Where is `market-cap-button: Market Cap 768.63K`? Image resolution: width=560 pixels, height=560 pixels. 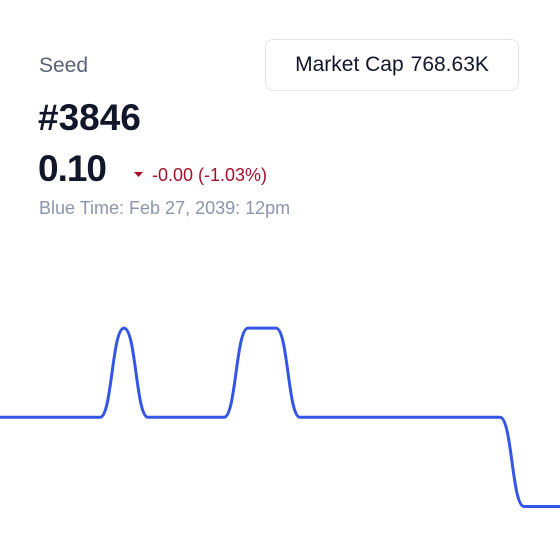
market-cap-button: Market Cap 768.63K is located at coordinates (392, 65).